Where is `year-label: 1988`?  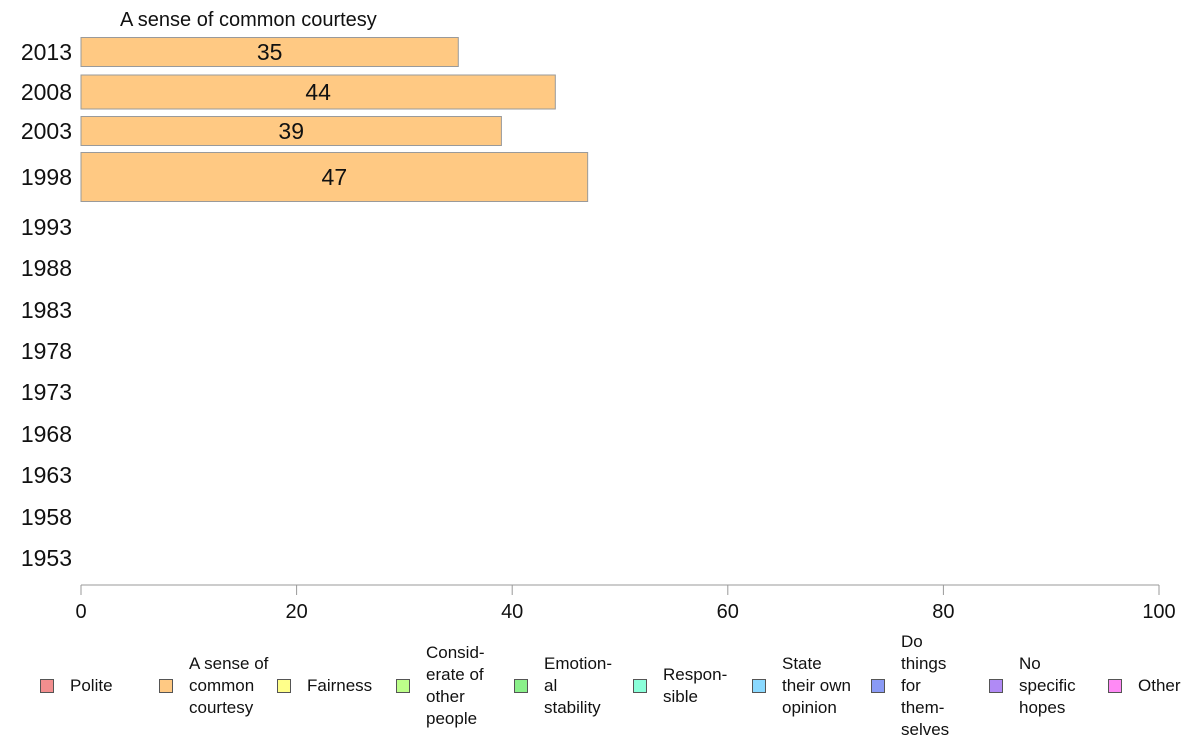 year-label: 1988 is located at coordinates (46, 268).